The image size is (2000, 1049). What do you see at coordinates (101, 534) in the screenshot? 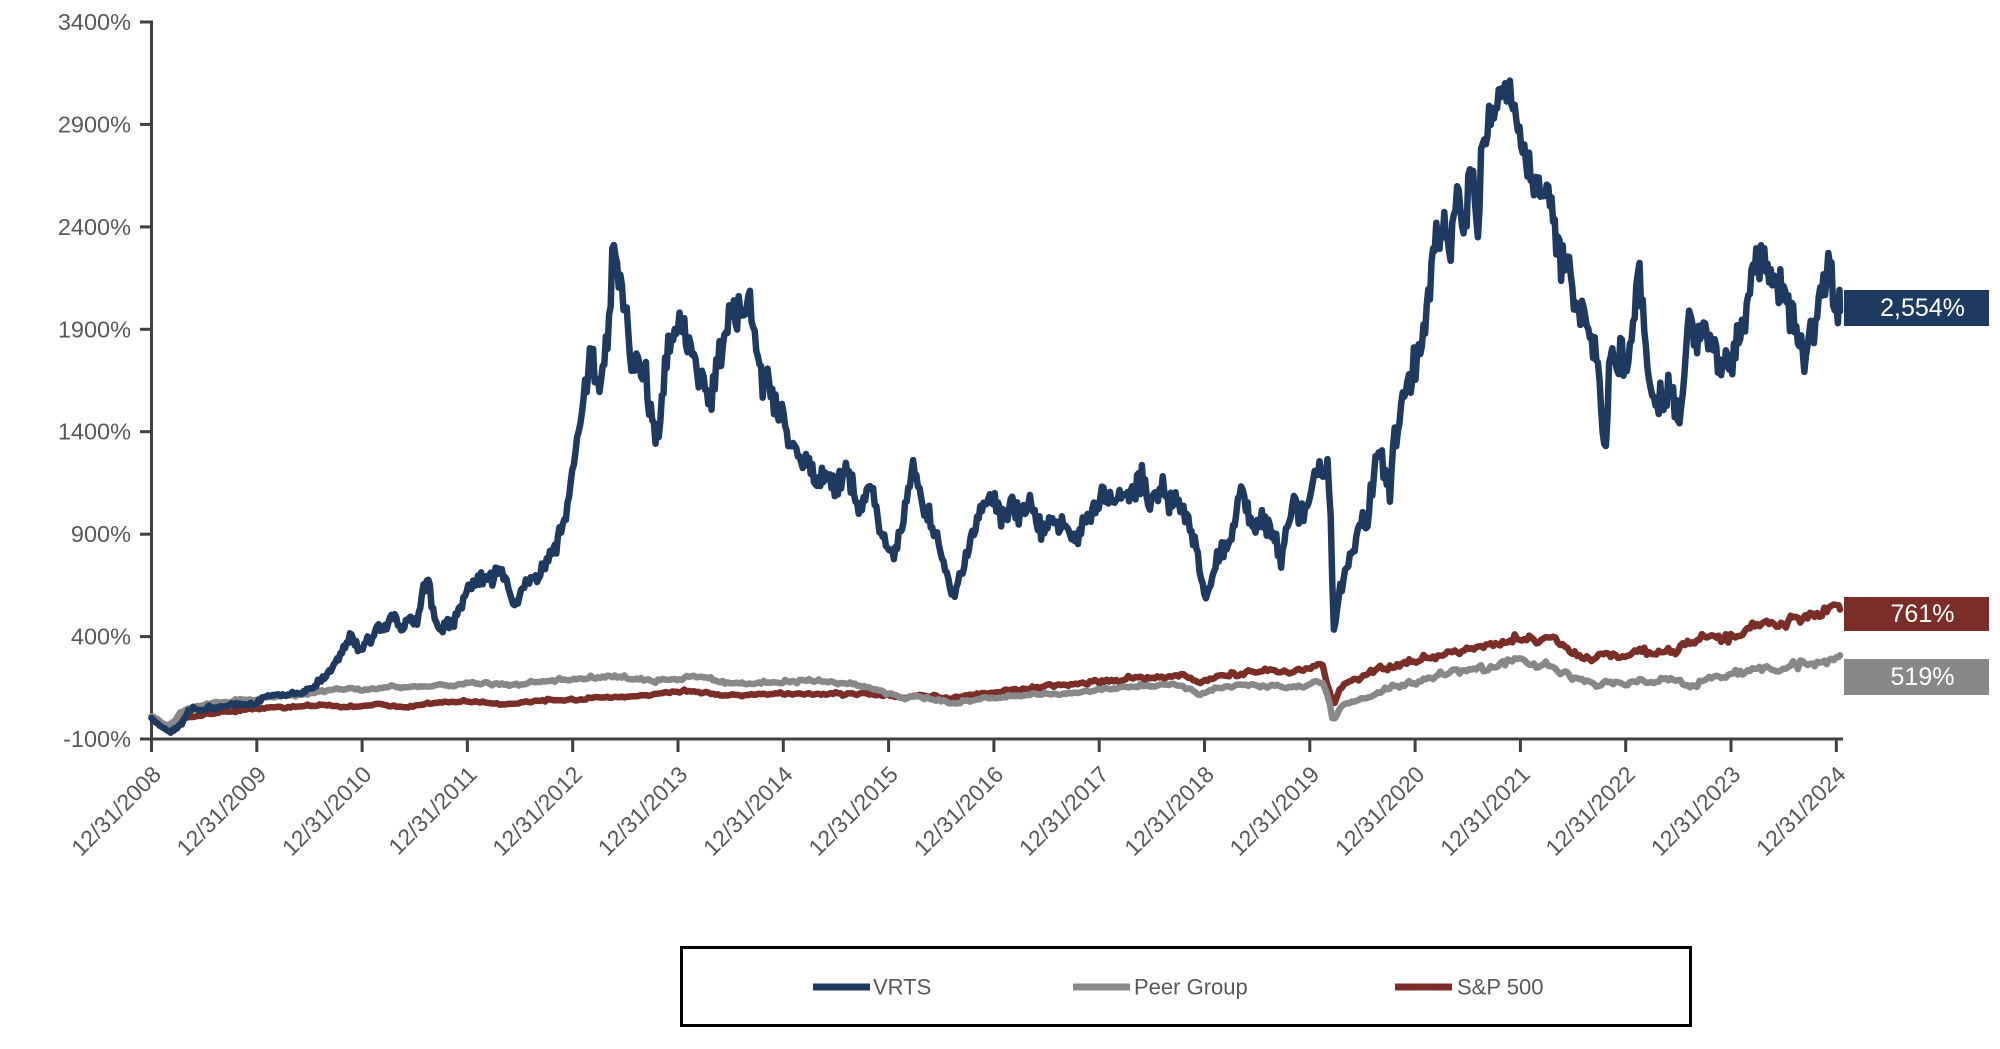
I see `svg-text: 900%` at bounding box center [101, 534].